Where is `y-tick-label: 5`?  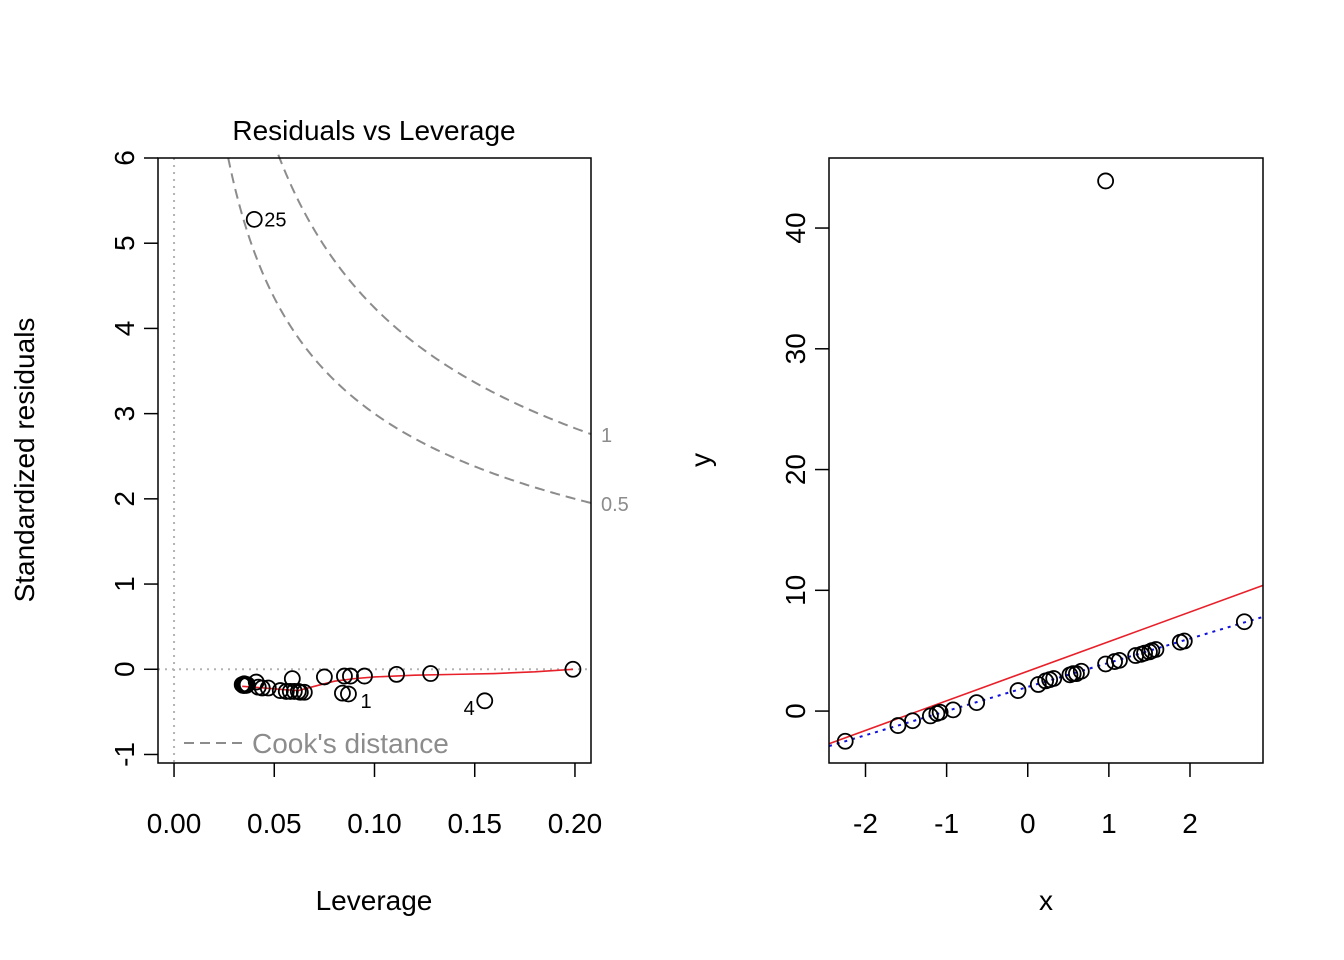 y-tick-label: 5 is located at coordinates (124, 243).